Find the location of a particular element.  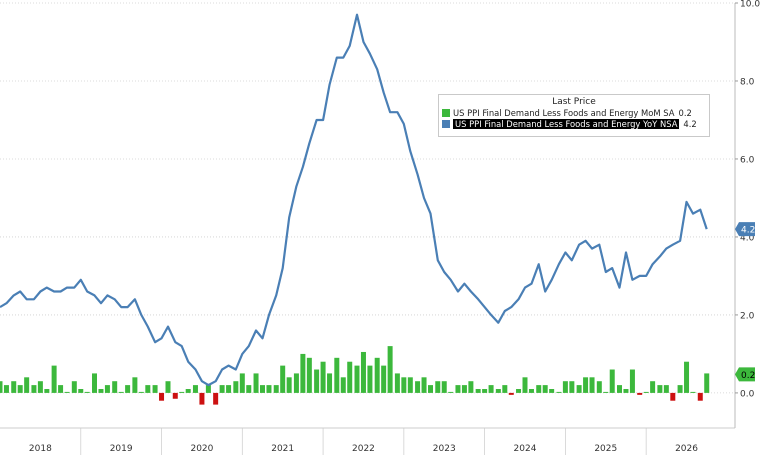

y-tick-label-4: 8.0 is located at coordinates (747, 82).